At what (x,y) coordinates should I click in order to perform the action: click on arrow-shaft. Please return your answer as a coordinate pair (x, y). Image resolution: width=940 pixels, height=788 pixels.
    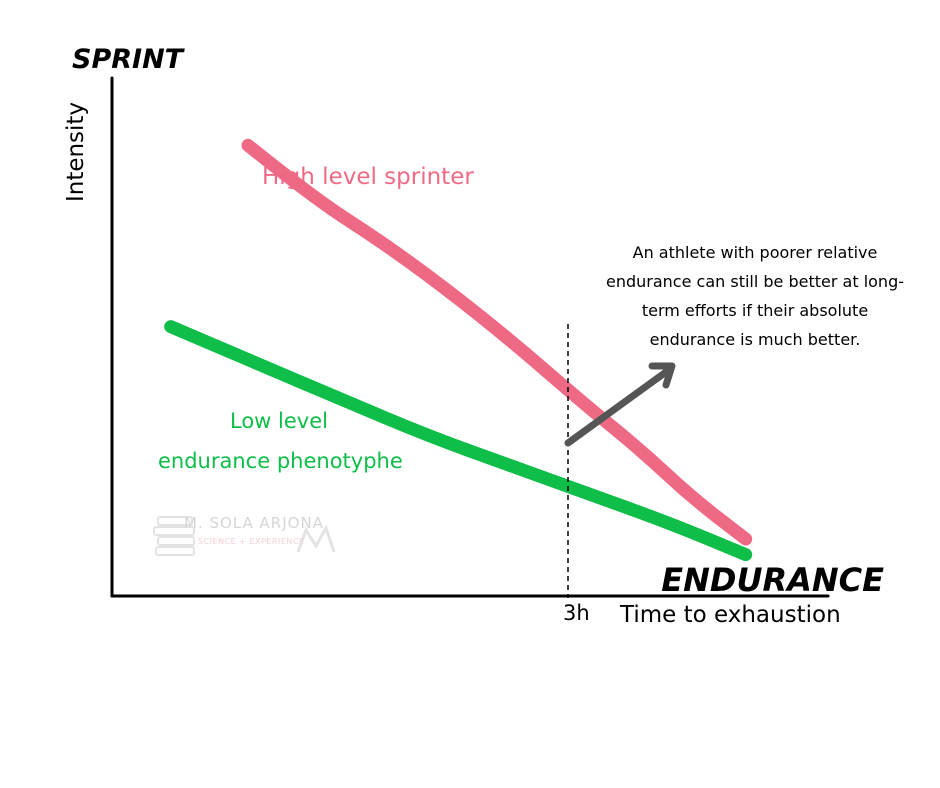
    Looking at the image, I should click on (617, 407).